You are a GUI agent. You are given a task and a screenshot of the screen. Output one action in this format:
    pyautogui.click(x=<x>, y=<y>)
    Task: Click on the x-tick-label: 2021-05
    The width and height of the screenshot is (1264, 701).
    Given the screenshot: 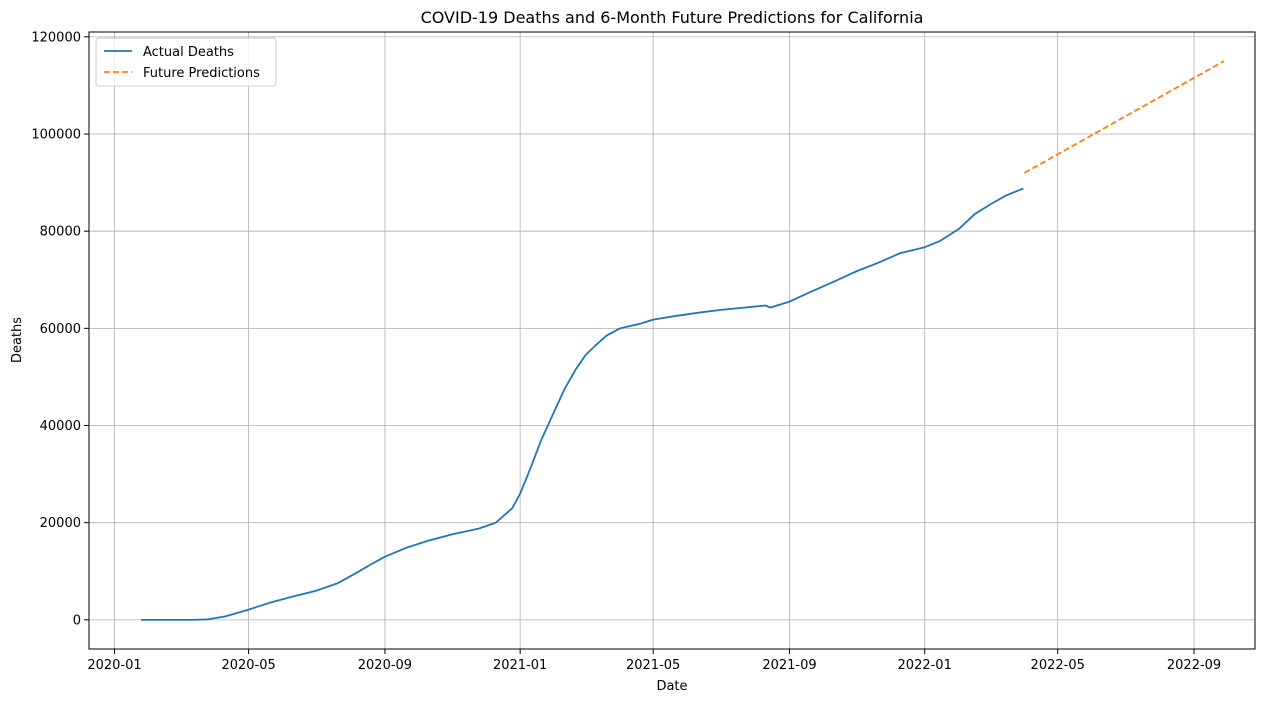 What is the action you would take?
    pyautogui.click(x=653, y=665)
    